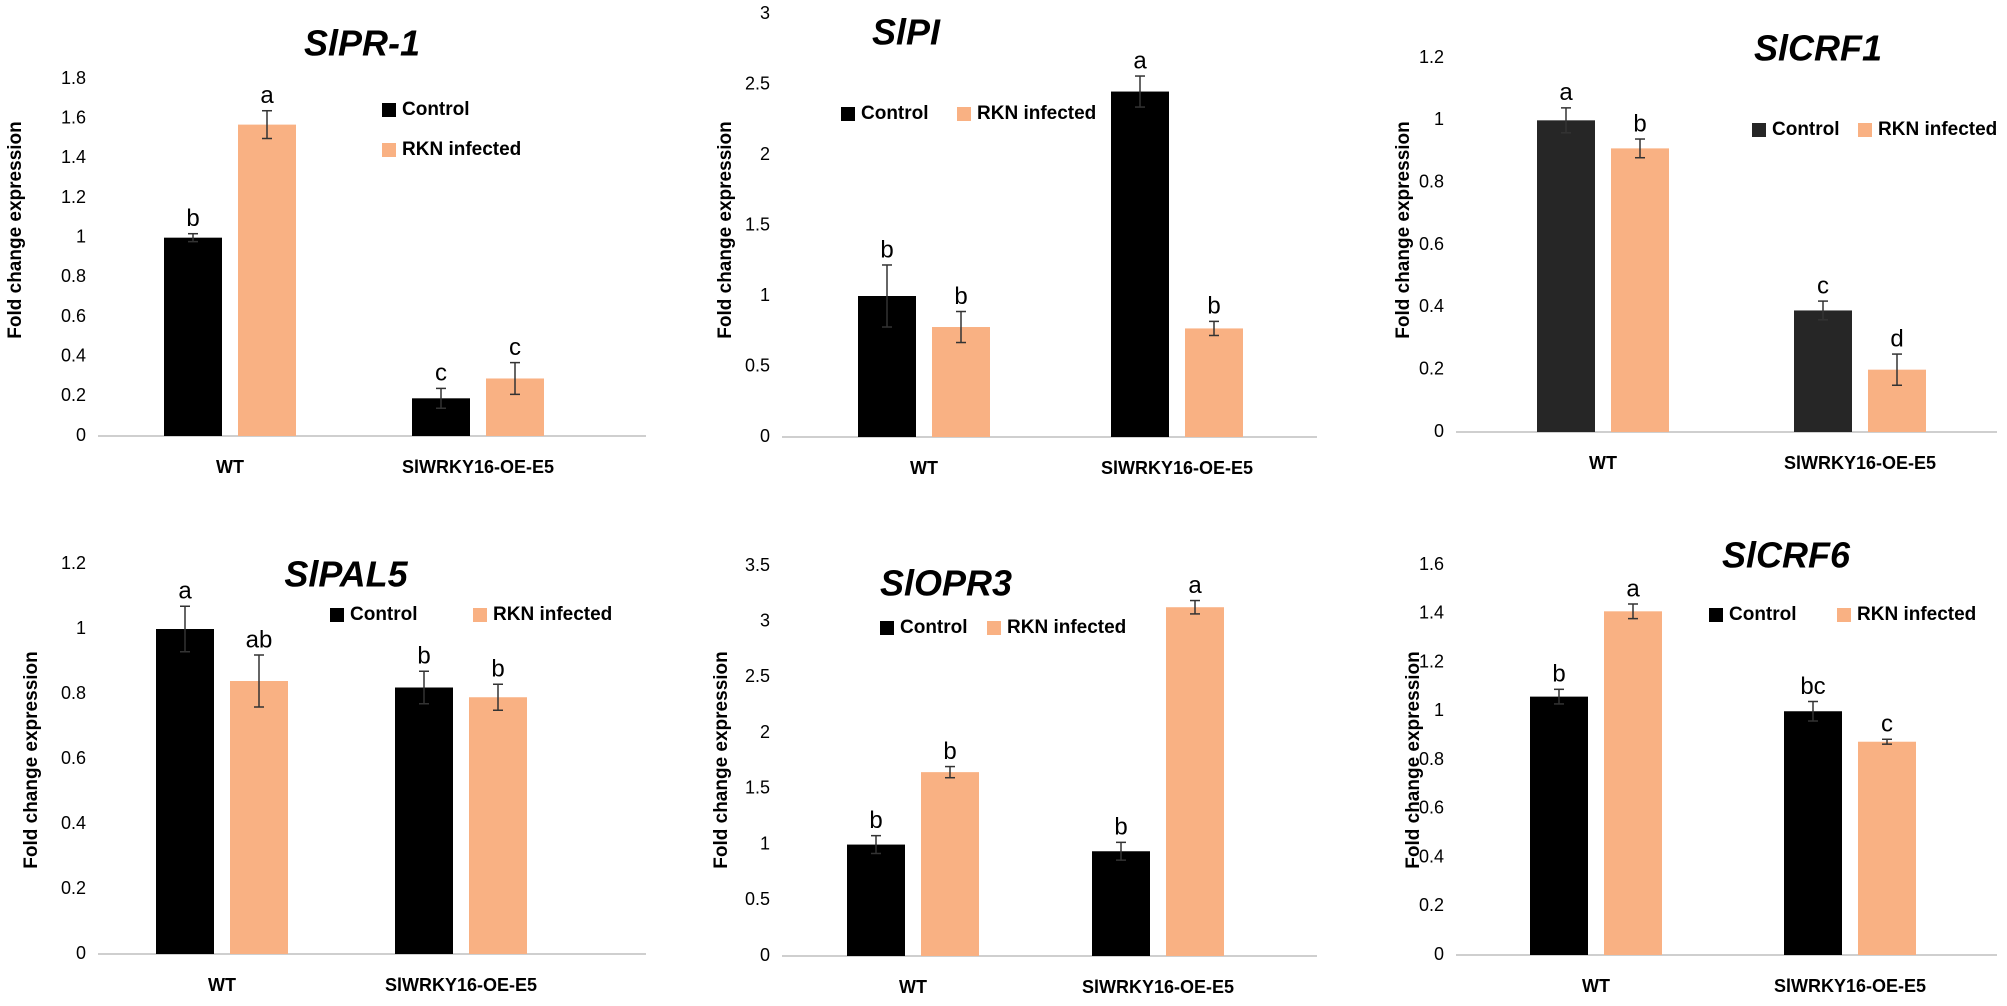  Describe the element at coordinates (1812, 686) in the screenshot. I see `significance-letter: bc` at that location.